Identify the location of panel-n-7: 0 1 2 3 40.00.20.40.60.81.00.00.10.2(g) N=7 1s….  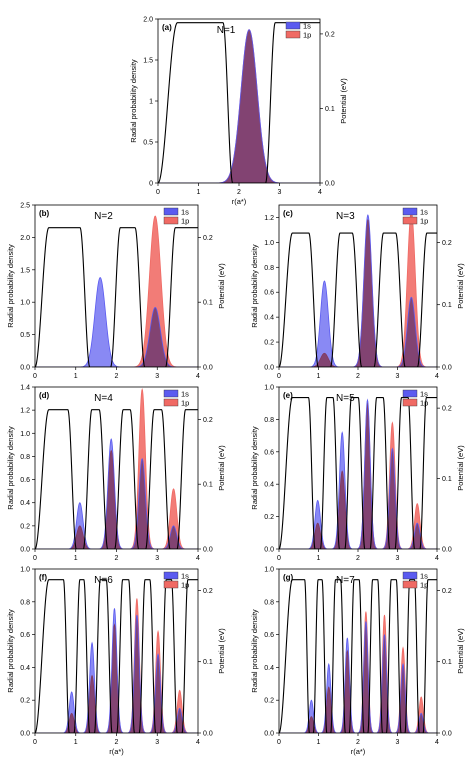
(357, 662).